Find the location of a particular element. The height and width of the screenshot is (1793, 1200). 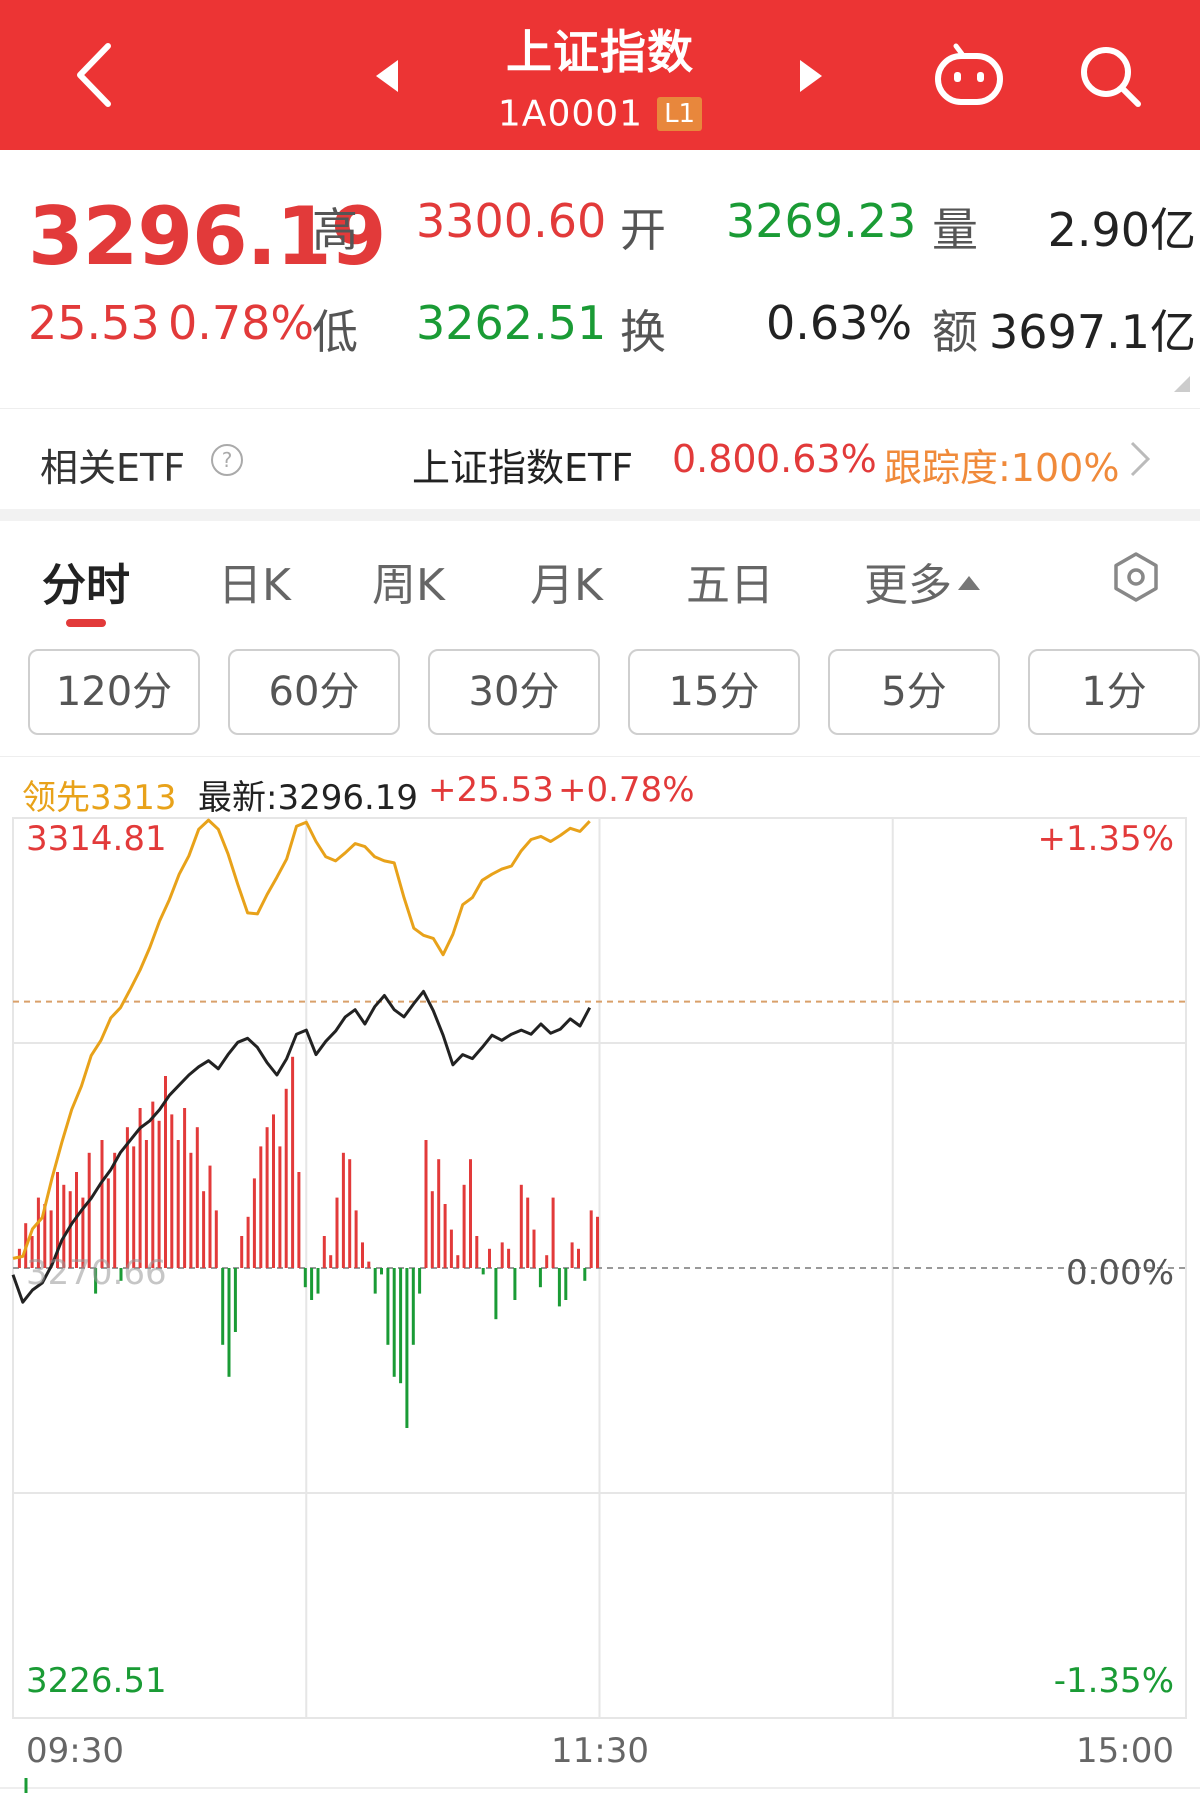

pct-top-label: +1.35% is located at coordinates (1106, 839).